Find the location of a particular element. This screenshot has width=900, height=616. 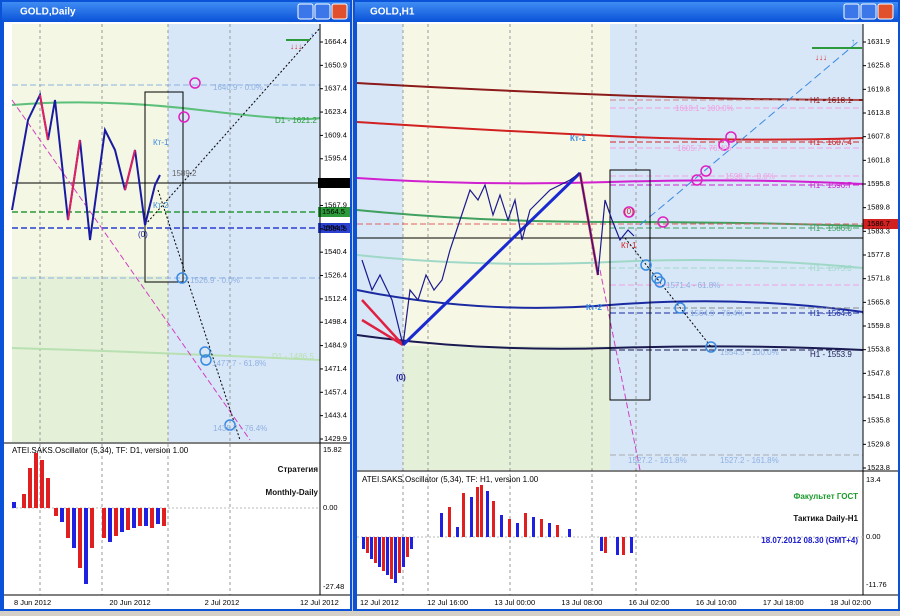

annotation: 1589.2 is located at coordinates (184, 173).